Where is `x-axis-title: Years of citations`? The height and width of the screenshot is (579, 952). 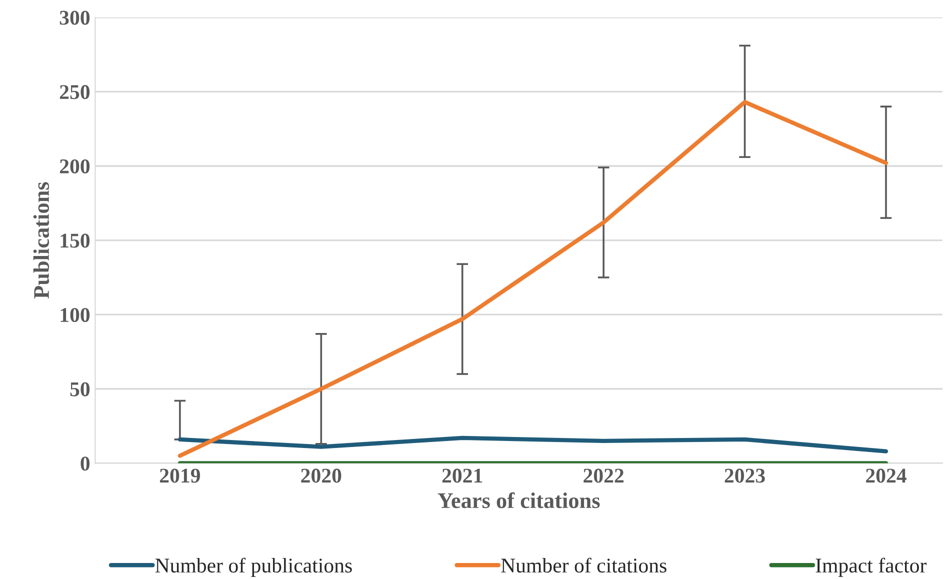 x-axis-title: Years of citations is located at coordinates (519, 500).